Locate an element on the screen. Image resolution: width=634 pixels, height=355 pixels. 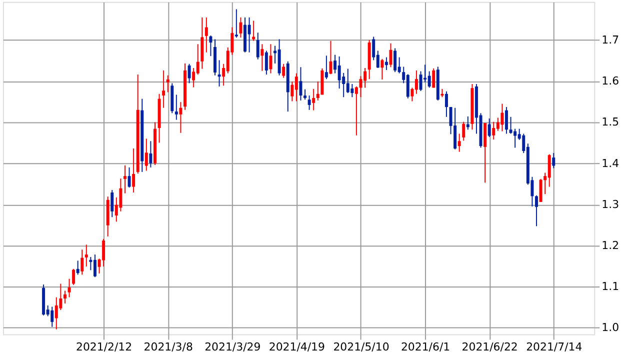
y-tick-label: 1.2 is located at coordinates (611, 245).